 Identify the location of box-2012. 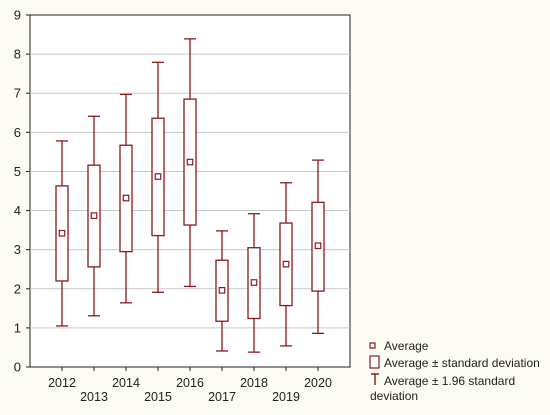
(62, 233).